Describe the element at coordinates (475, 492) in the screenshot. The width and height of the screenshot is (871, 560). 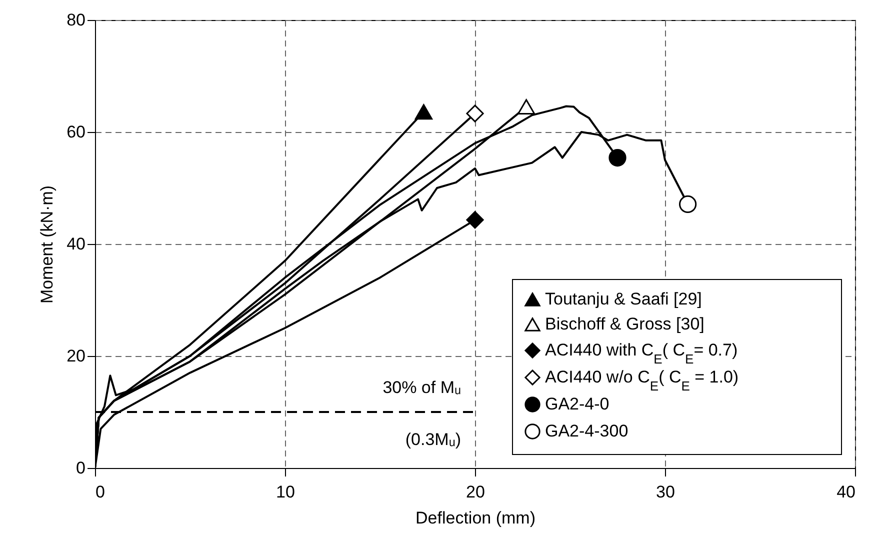
I see `x-tick-label: 20` at that location.